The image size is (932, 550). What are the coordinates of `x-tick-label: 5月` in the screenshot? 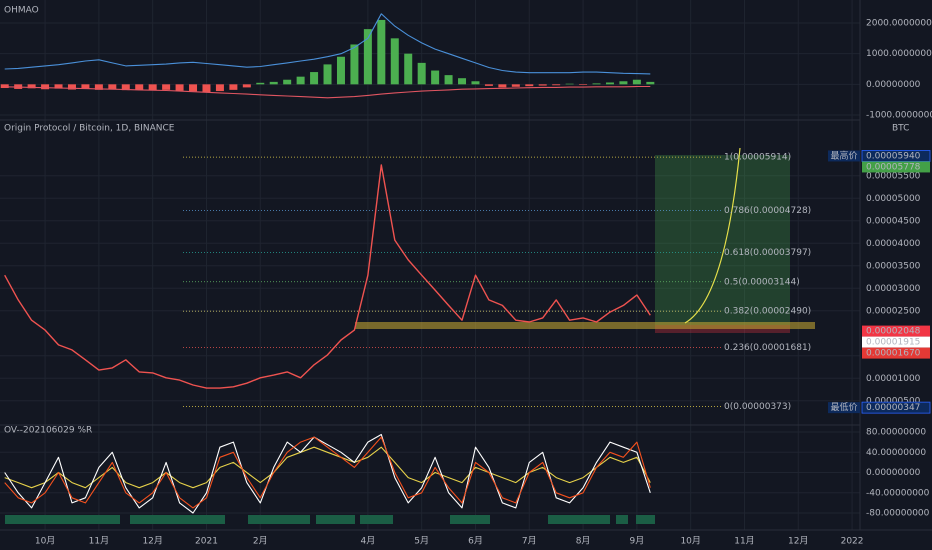 It's located at (421, 541).